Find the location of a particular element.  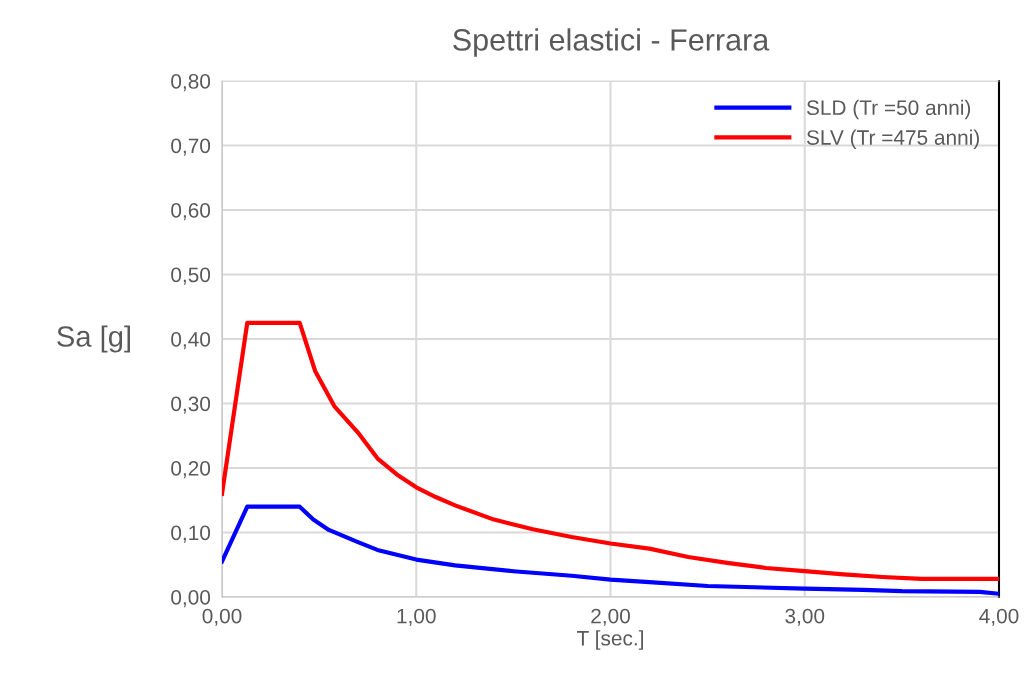

y-tick-label: 0,10 is located at coordinates (191, 534).